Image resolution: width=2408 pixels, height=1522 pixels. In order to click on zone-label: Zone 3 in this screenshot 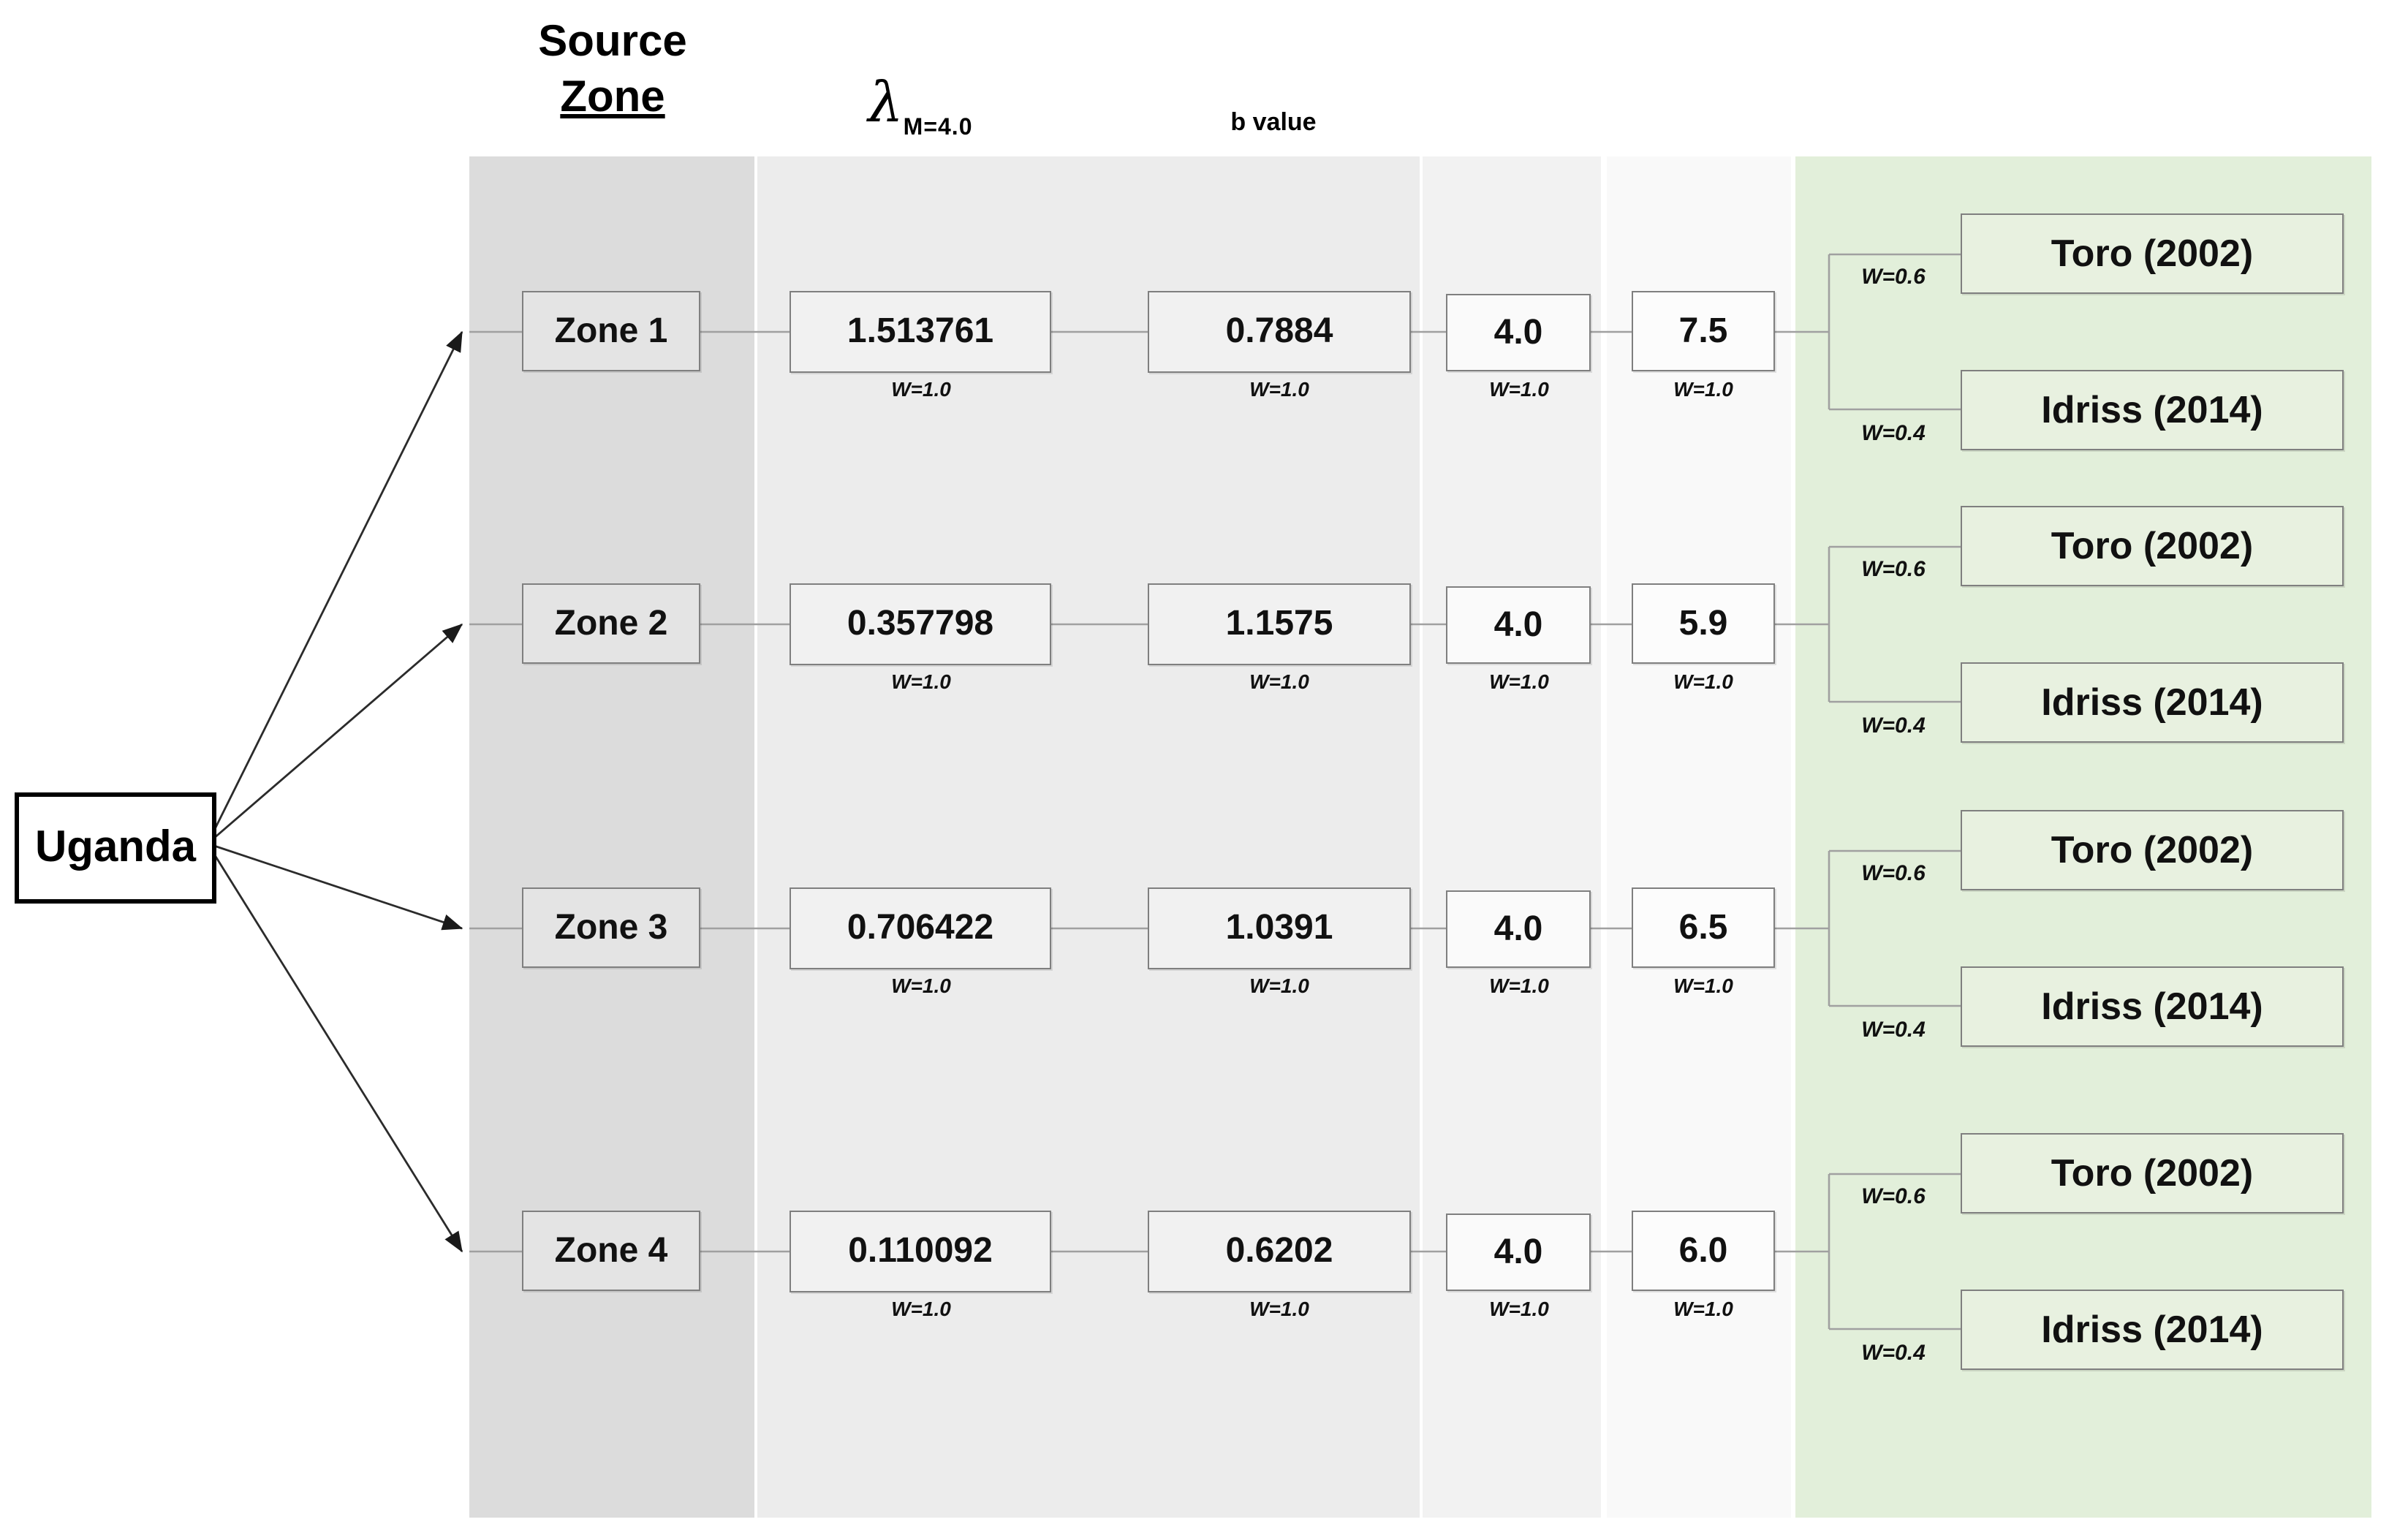, I will do `click(611, 927)`.